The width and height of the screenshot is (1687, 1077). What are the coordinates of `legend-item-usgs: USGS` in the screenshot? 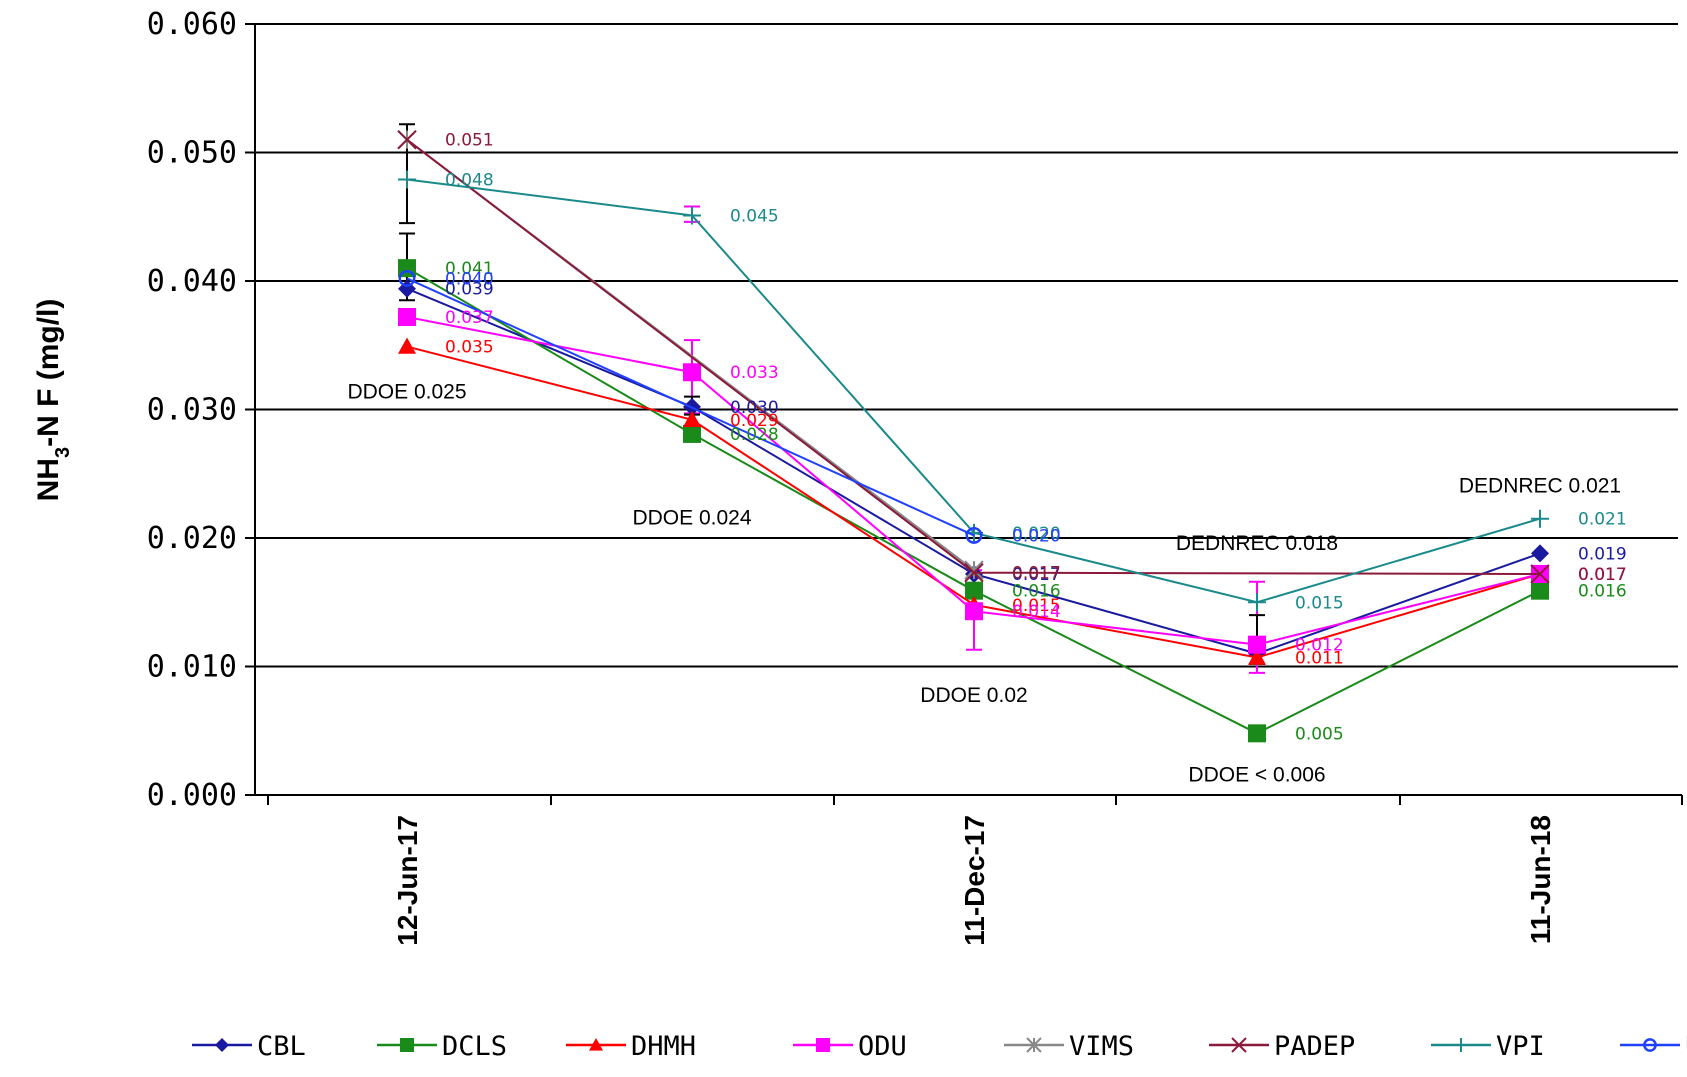 It's located at (1653, 1046).